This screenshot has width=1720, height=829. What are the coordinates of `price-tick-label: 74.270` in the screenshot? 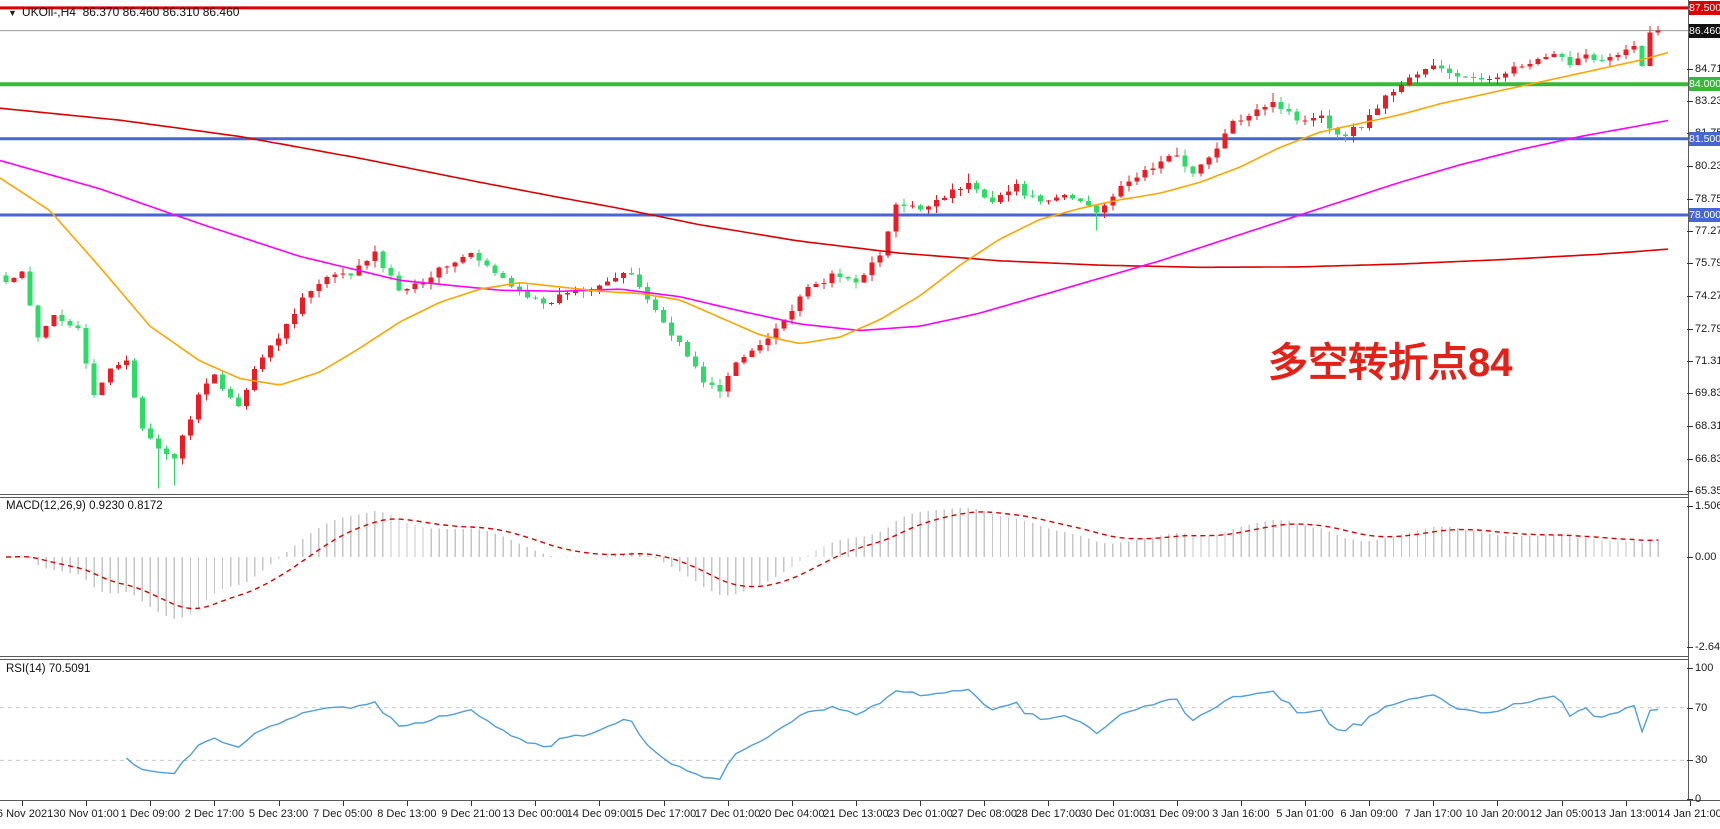 It's located at (1707, 296).